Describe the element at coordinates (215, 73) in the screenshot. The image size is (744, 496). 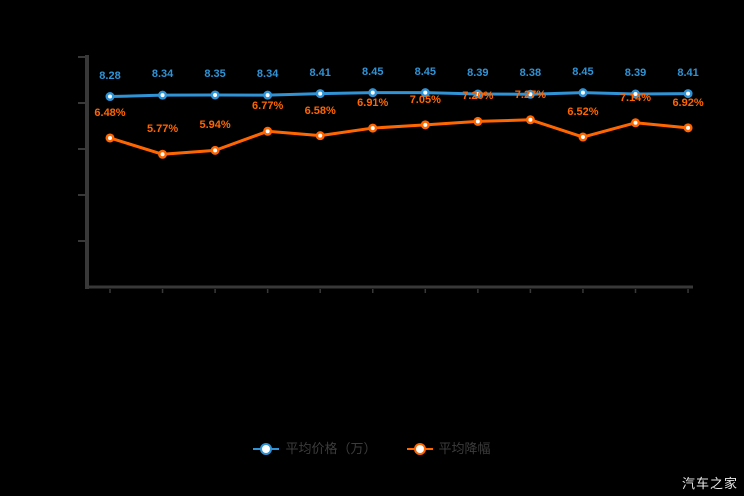
I see `data-point-label: 8.35` at that location.